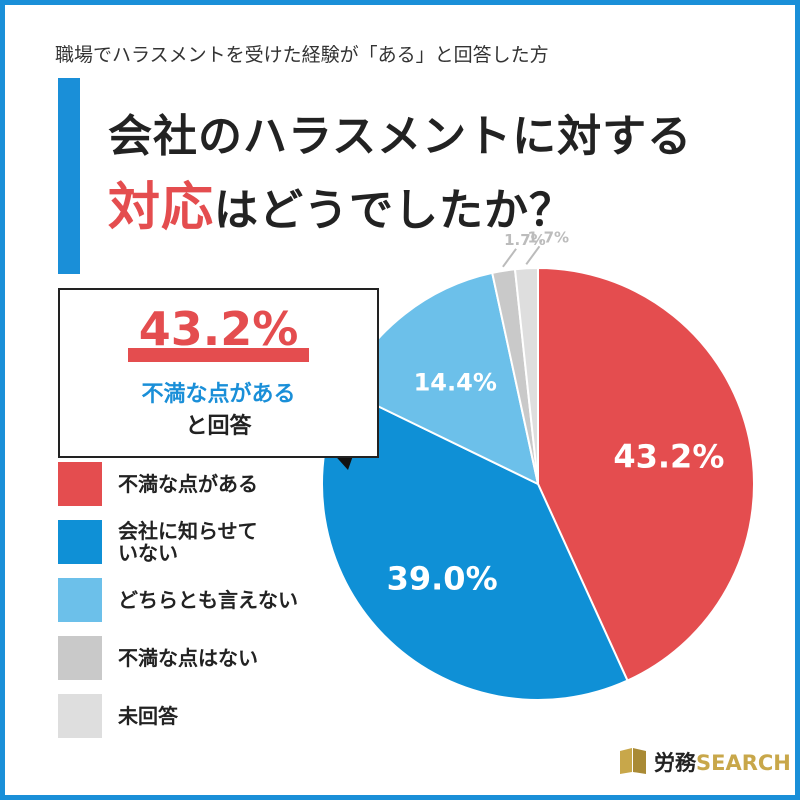  Describe the element at coordinates (69, 176) in the screenshot. I see `title-accent-bar` at that location.